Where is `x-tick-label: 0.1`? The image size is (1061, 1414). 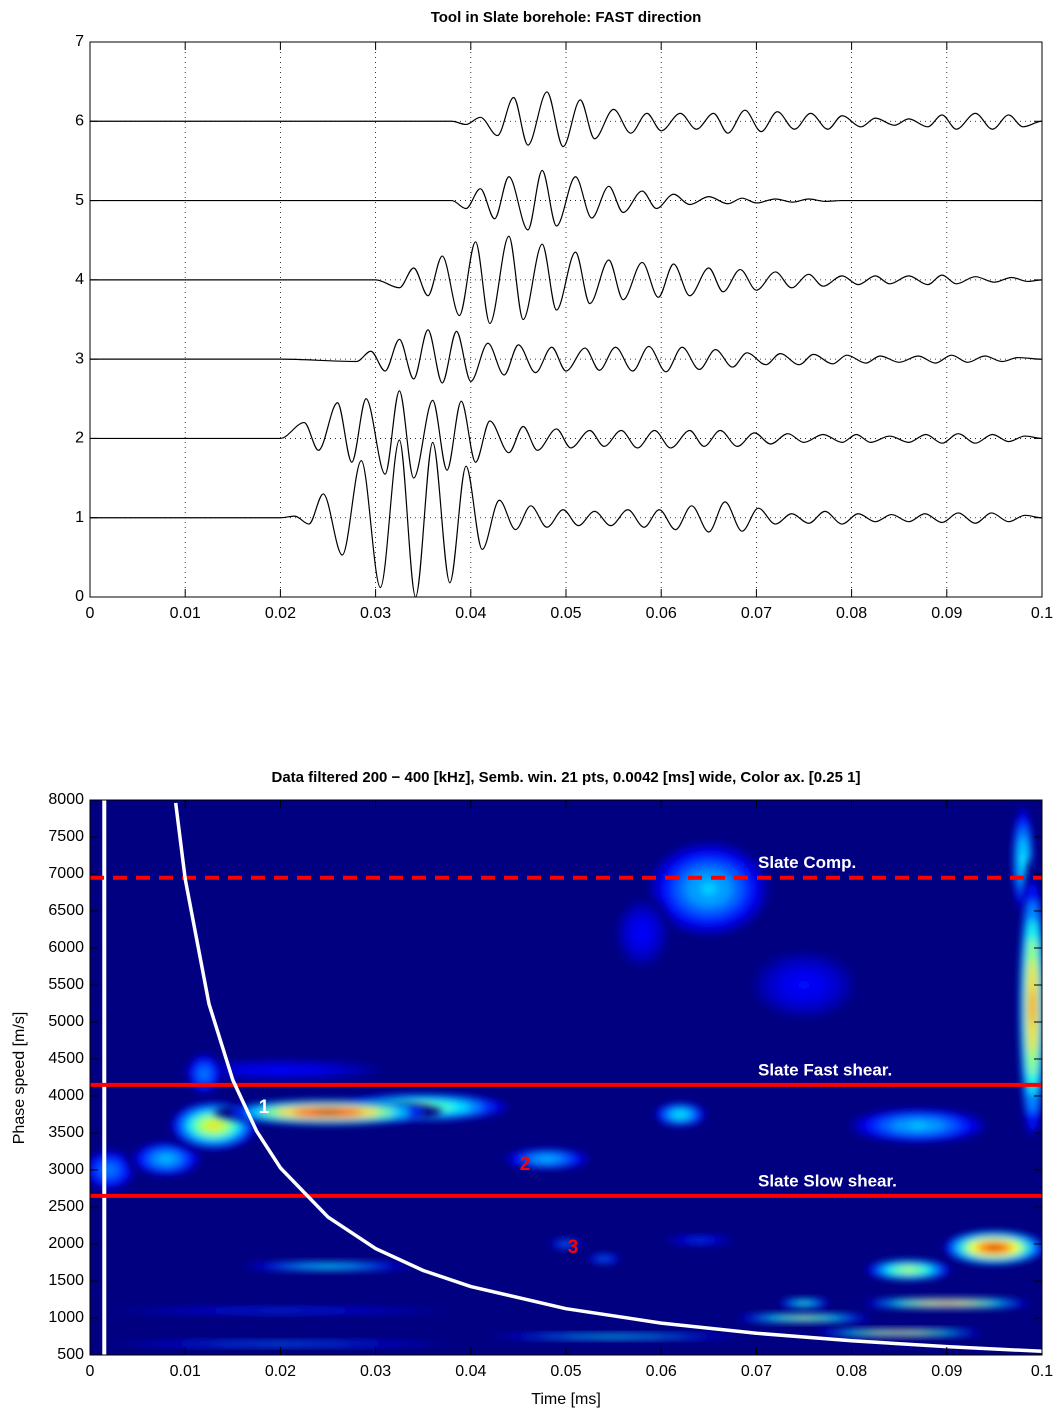
x-tick-label: 0.1 is located at coordinates (1042, 613).